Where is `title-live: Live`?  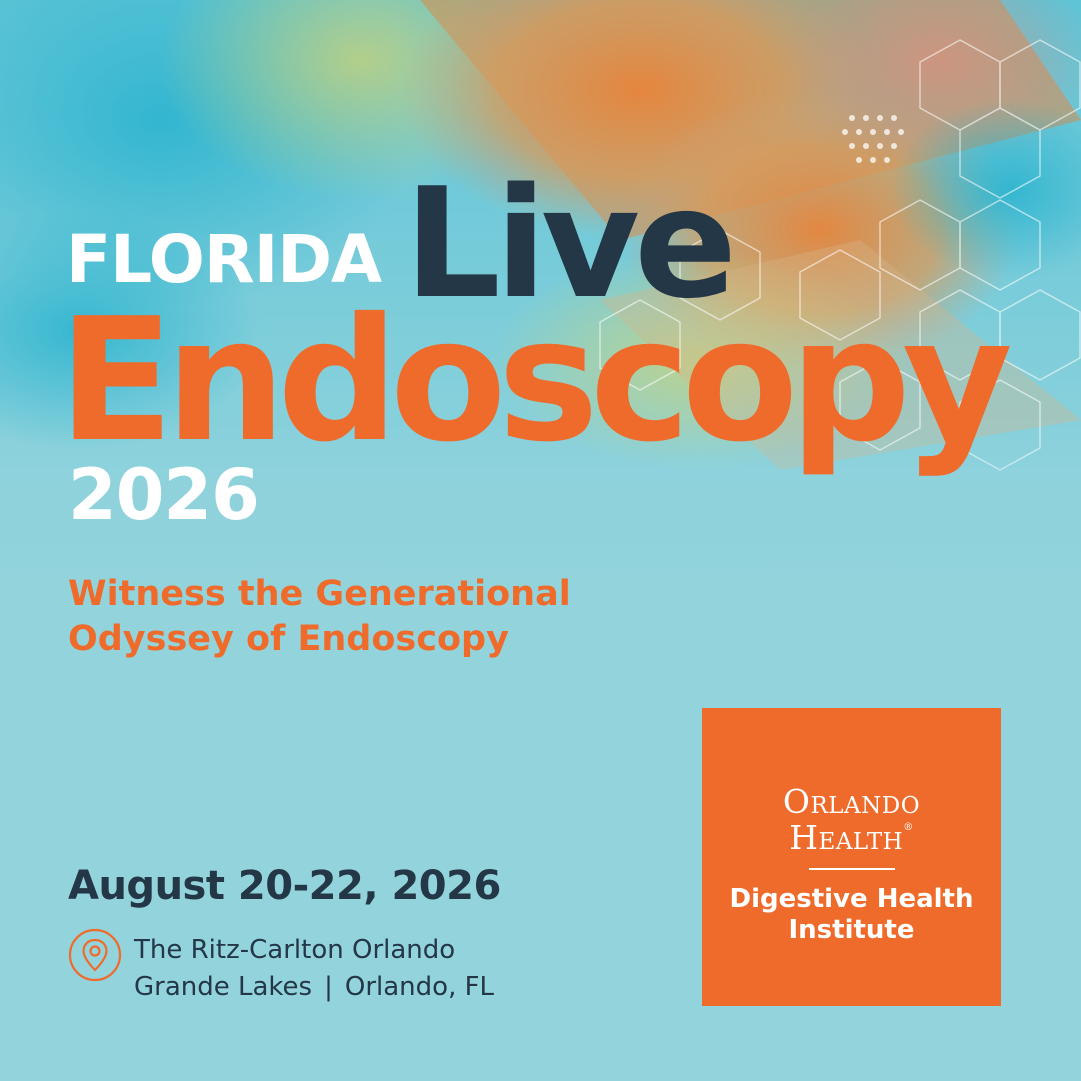
title-live: Live is located at coordinates (570, 243).